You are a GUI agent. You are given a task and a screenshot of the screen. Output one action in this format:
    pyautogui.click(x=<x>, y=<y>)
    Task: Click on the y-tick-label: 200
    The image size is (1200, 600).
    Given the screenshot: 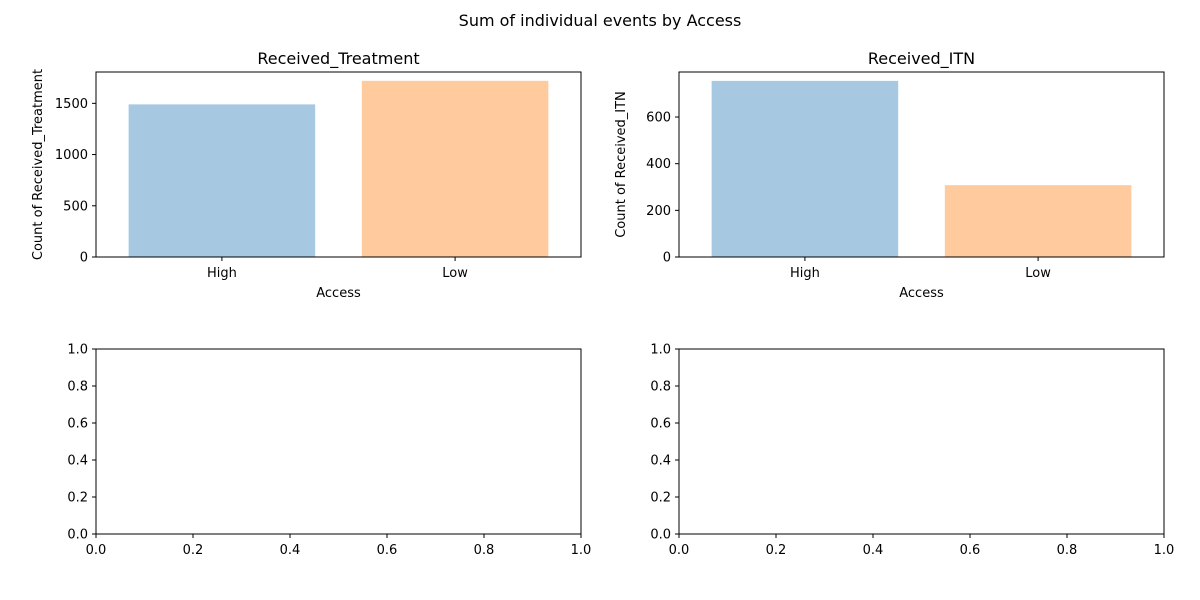 What is the action you would take?
    pyautogui.click(x=658, y=211)
    